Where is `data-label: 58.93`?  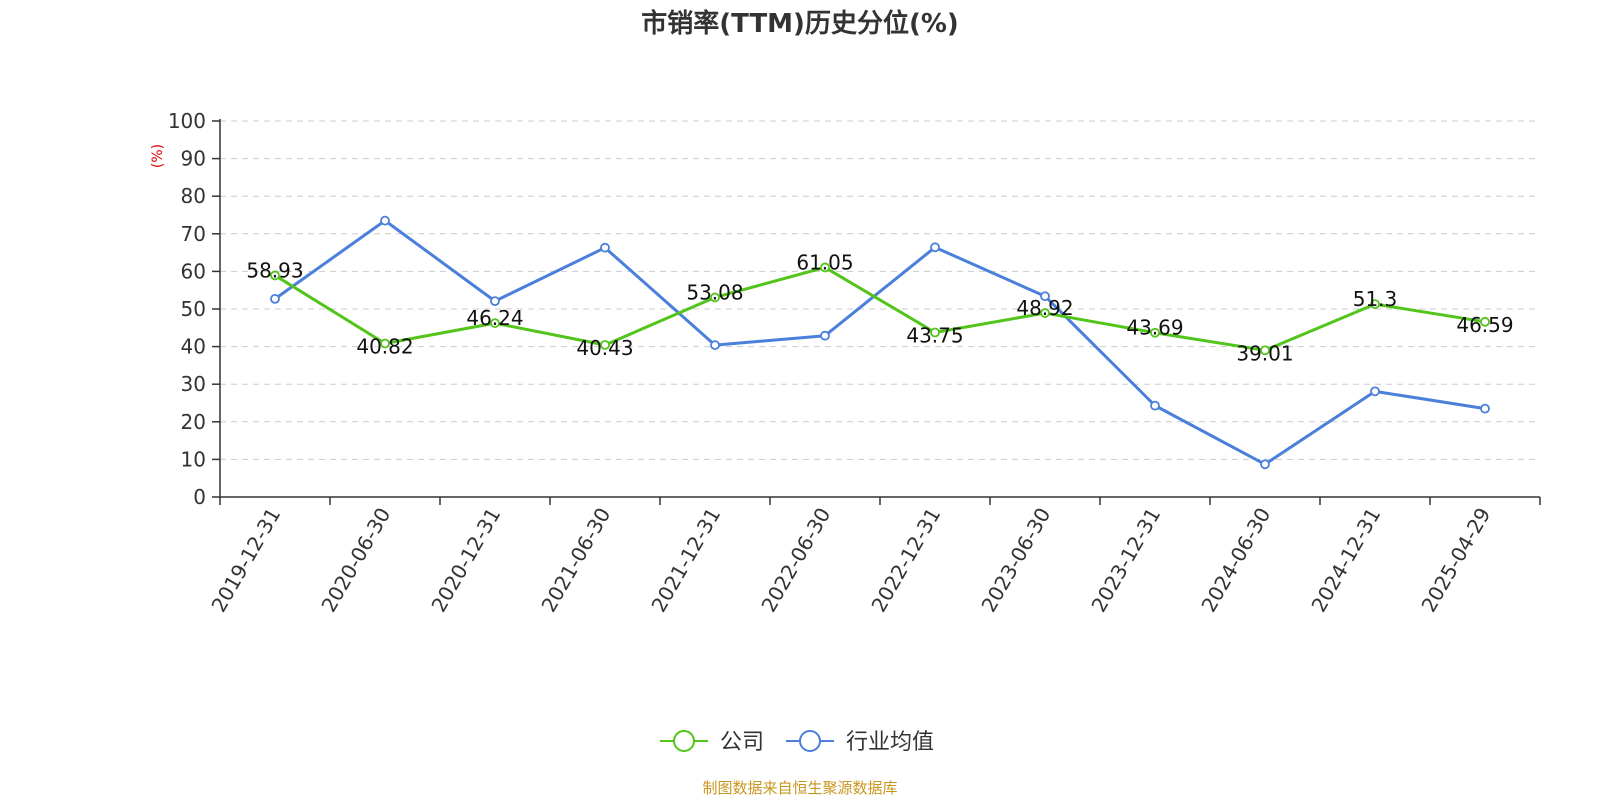
data-label: 58.93 is located at coordinates (274, 270).